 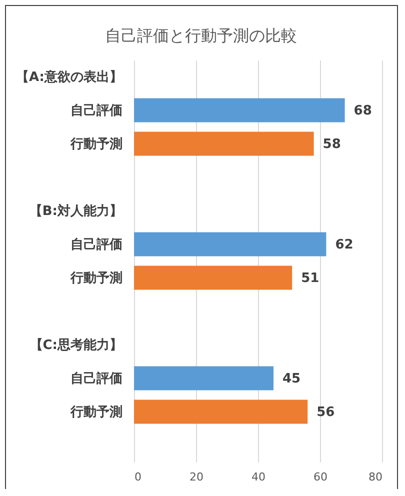 I want to click on x-tick-label: 80, so click(x=375, y=477).